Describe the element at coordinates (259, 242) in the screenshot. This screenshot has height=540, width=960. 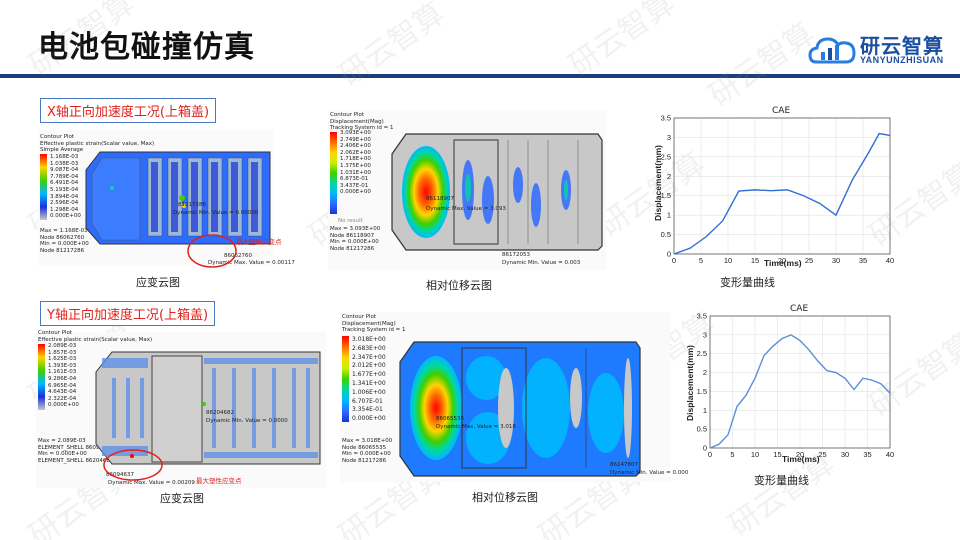
I see `max-strain-note: 最大塑性应变点` at that location.